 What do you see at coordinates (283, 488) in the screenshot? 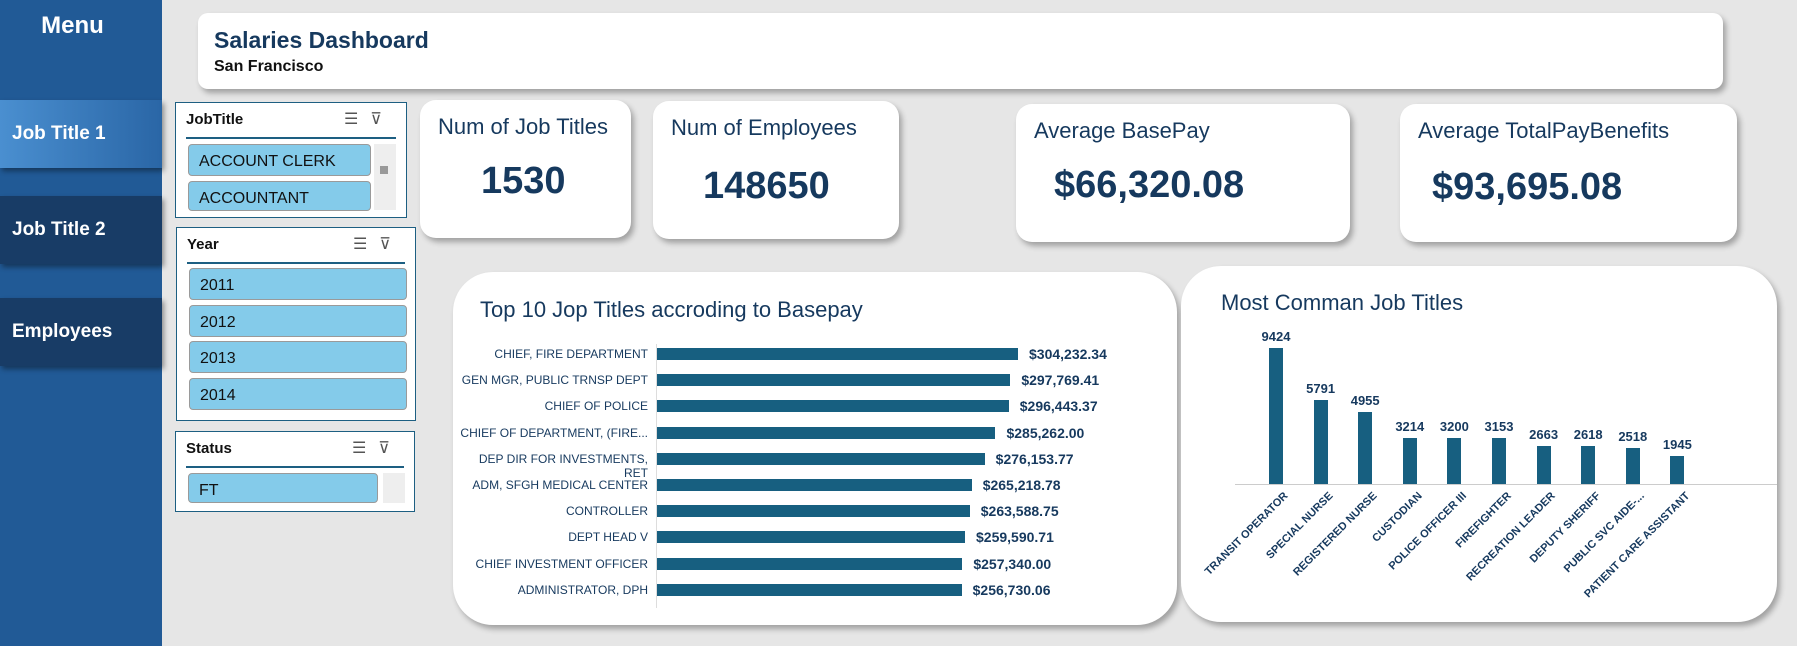
I see `slicer-item: FT` at bounding box center [283, 488].